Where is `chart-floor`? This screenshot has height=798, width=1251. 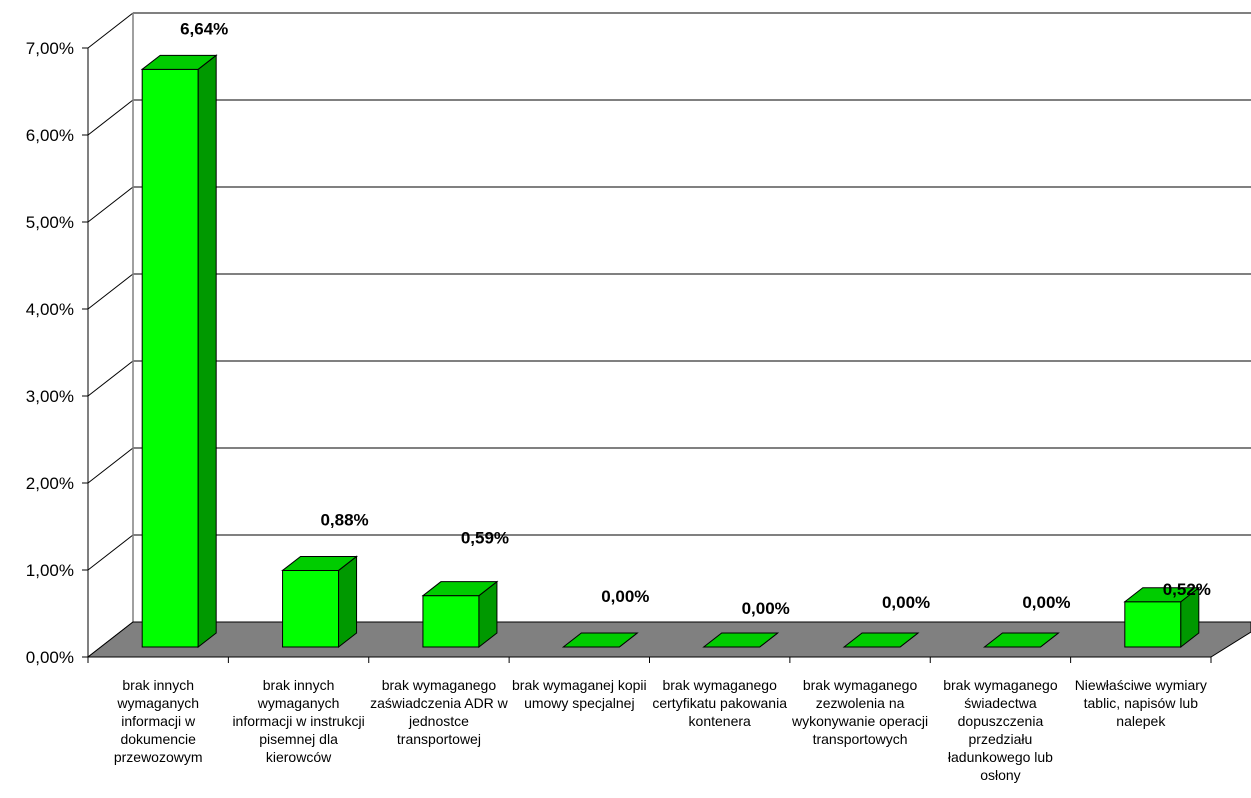 chart-floor is located at coordinates (668, 639).